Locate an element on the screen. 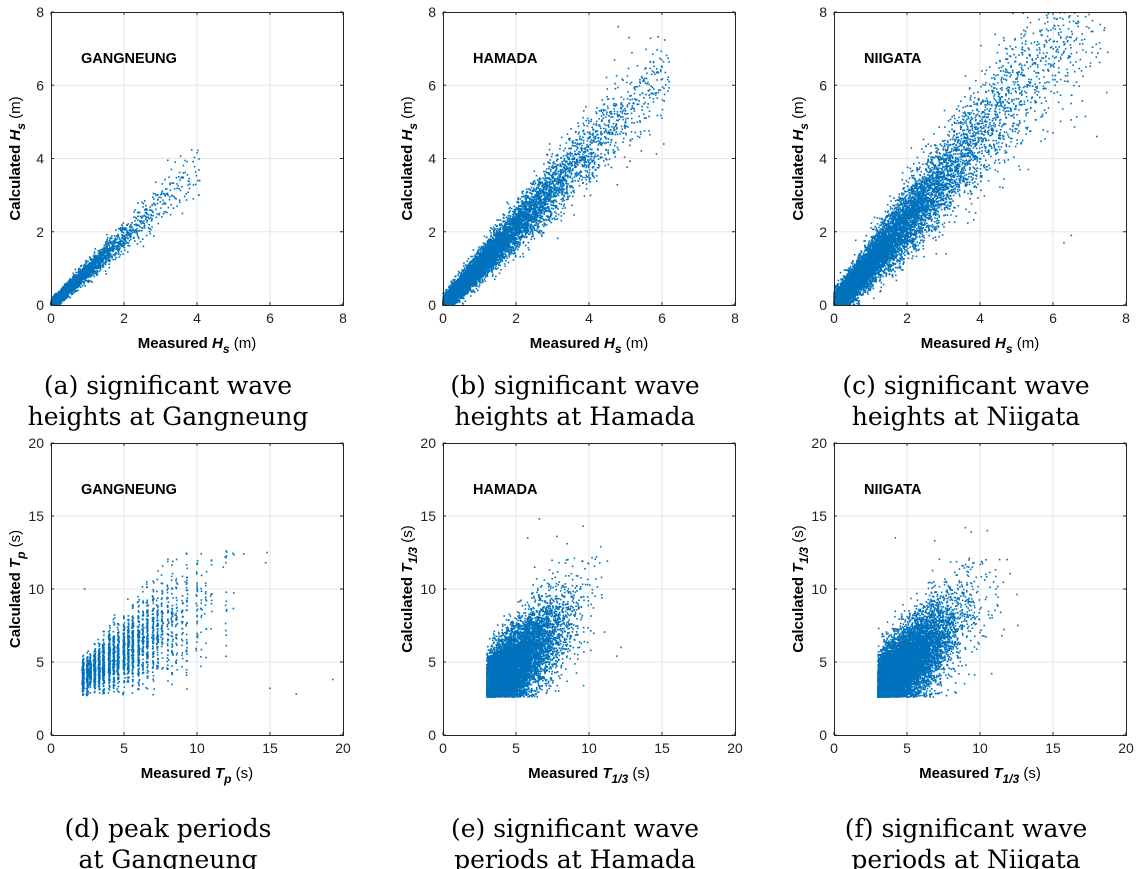  x-tick-label: 8 is located at coordinates (343, 318).